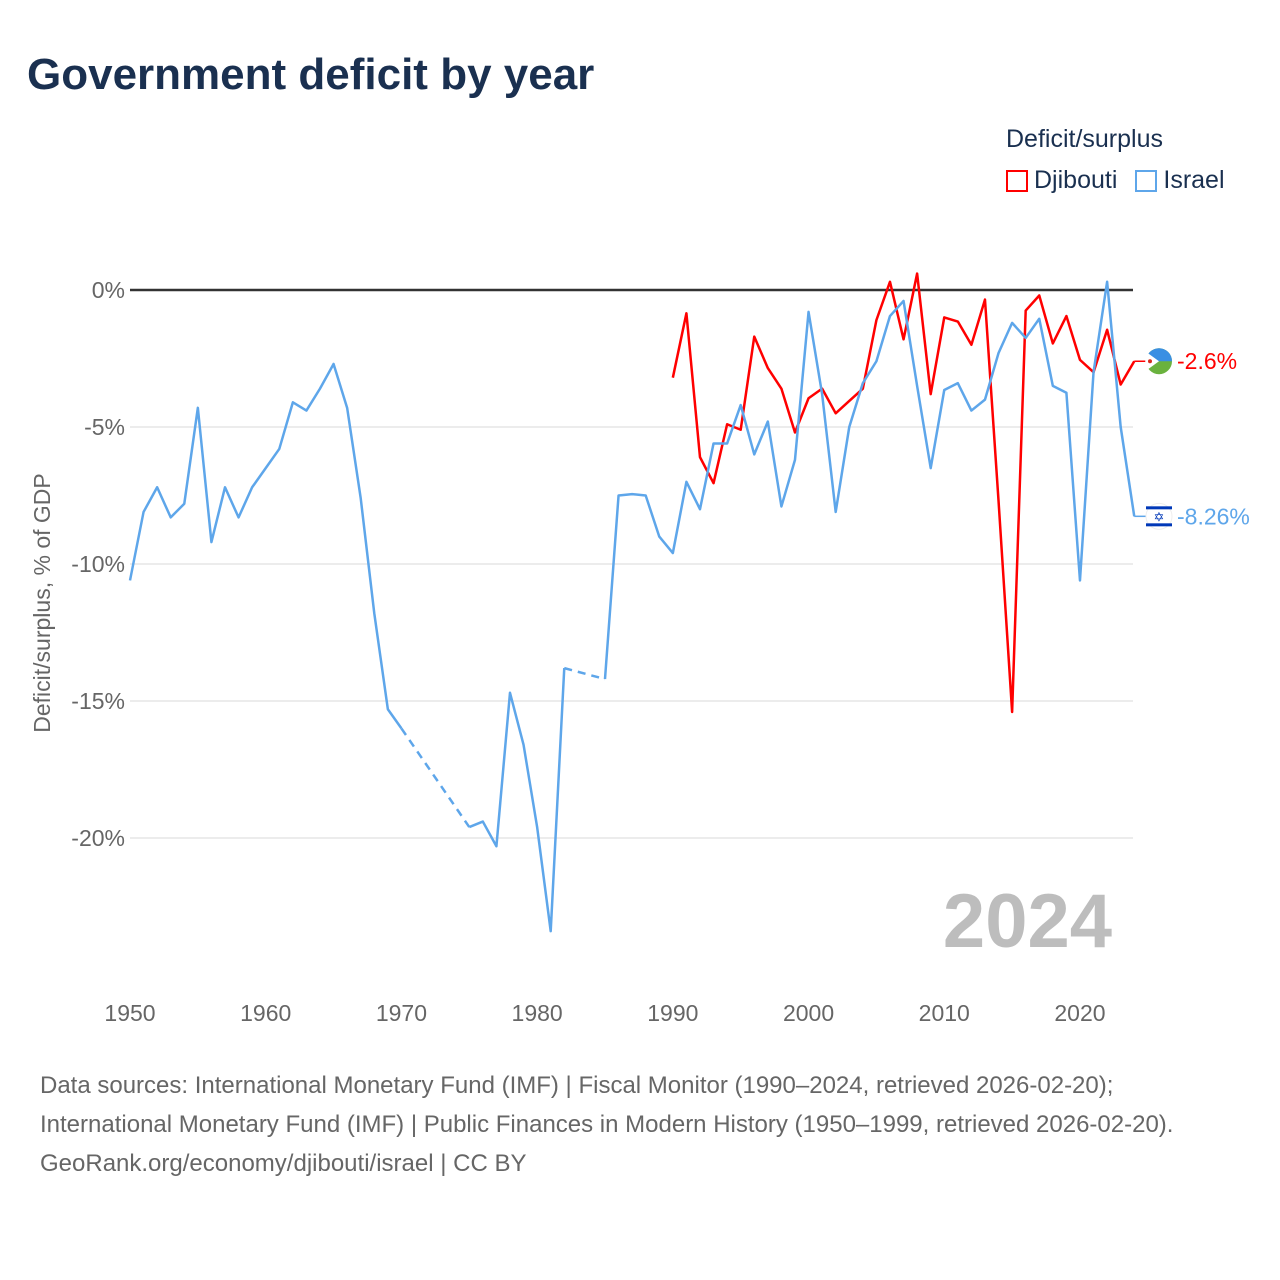 The width and height of the screenshot is (1280, 1280). I want to click on flag-bg, so click(1159, 516).